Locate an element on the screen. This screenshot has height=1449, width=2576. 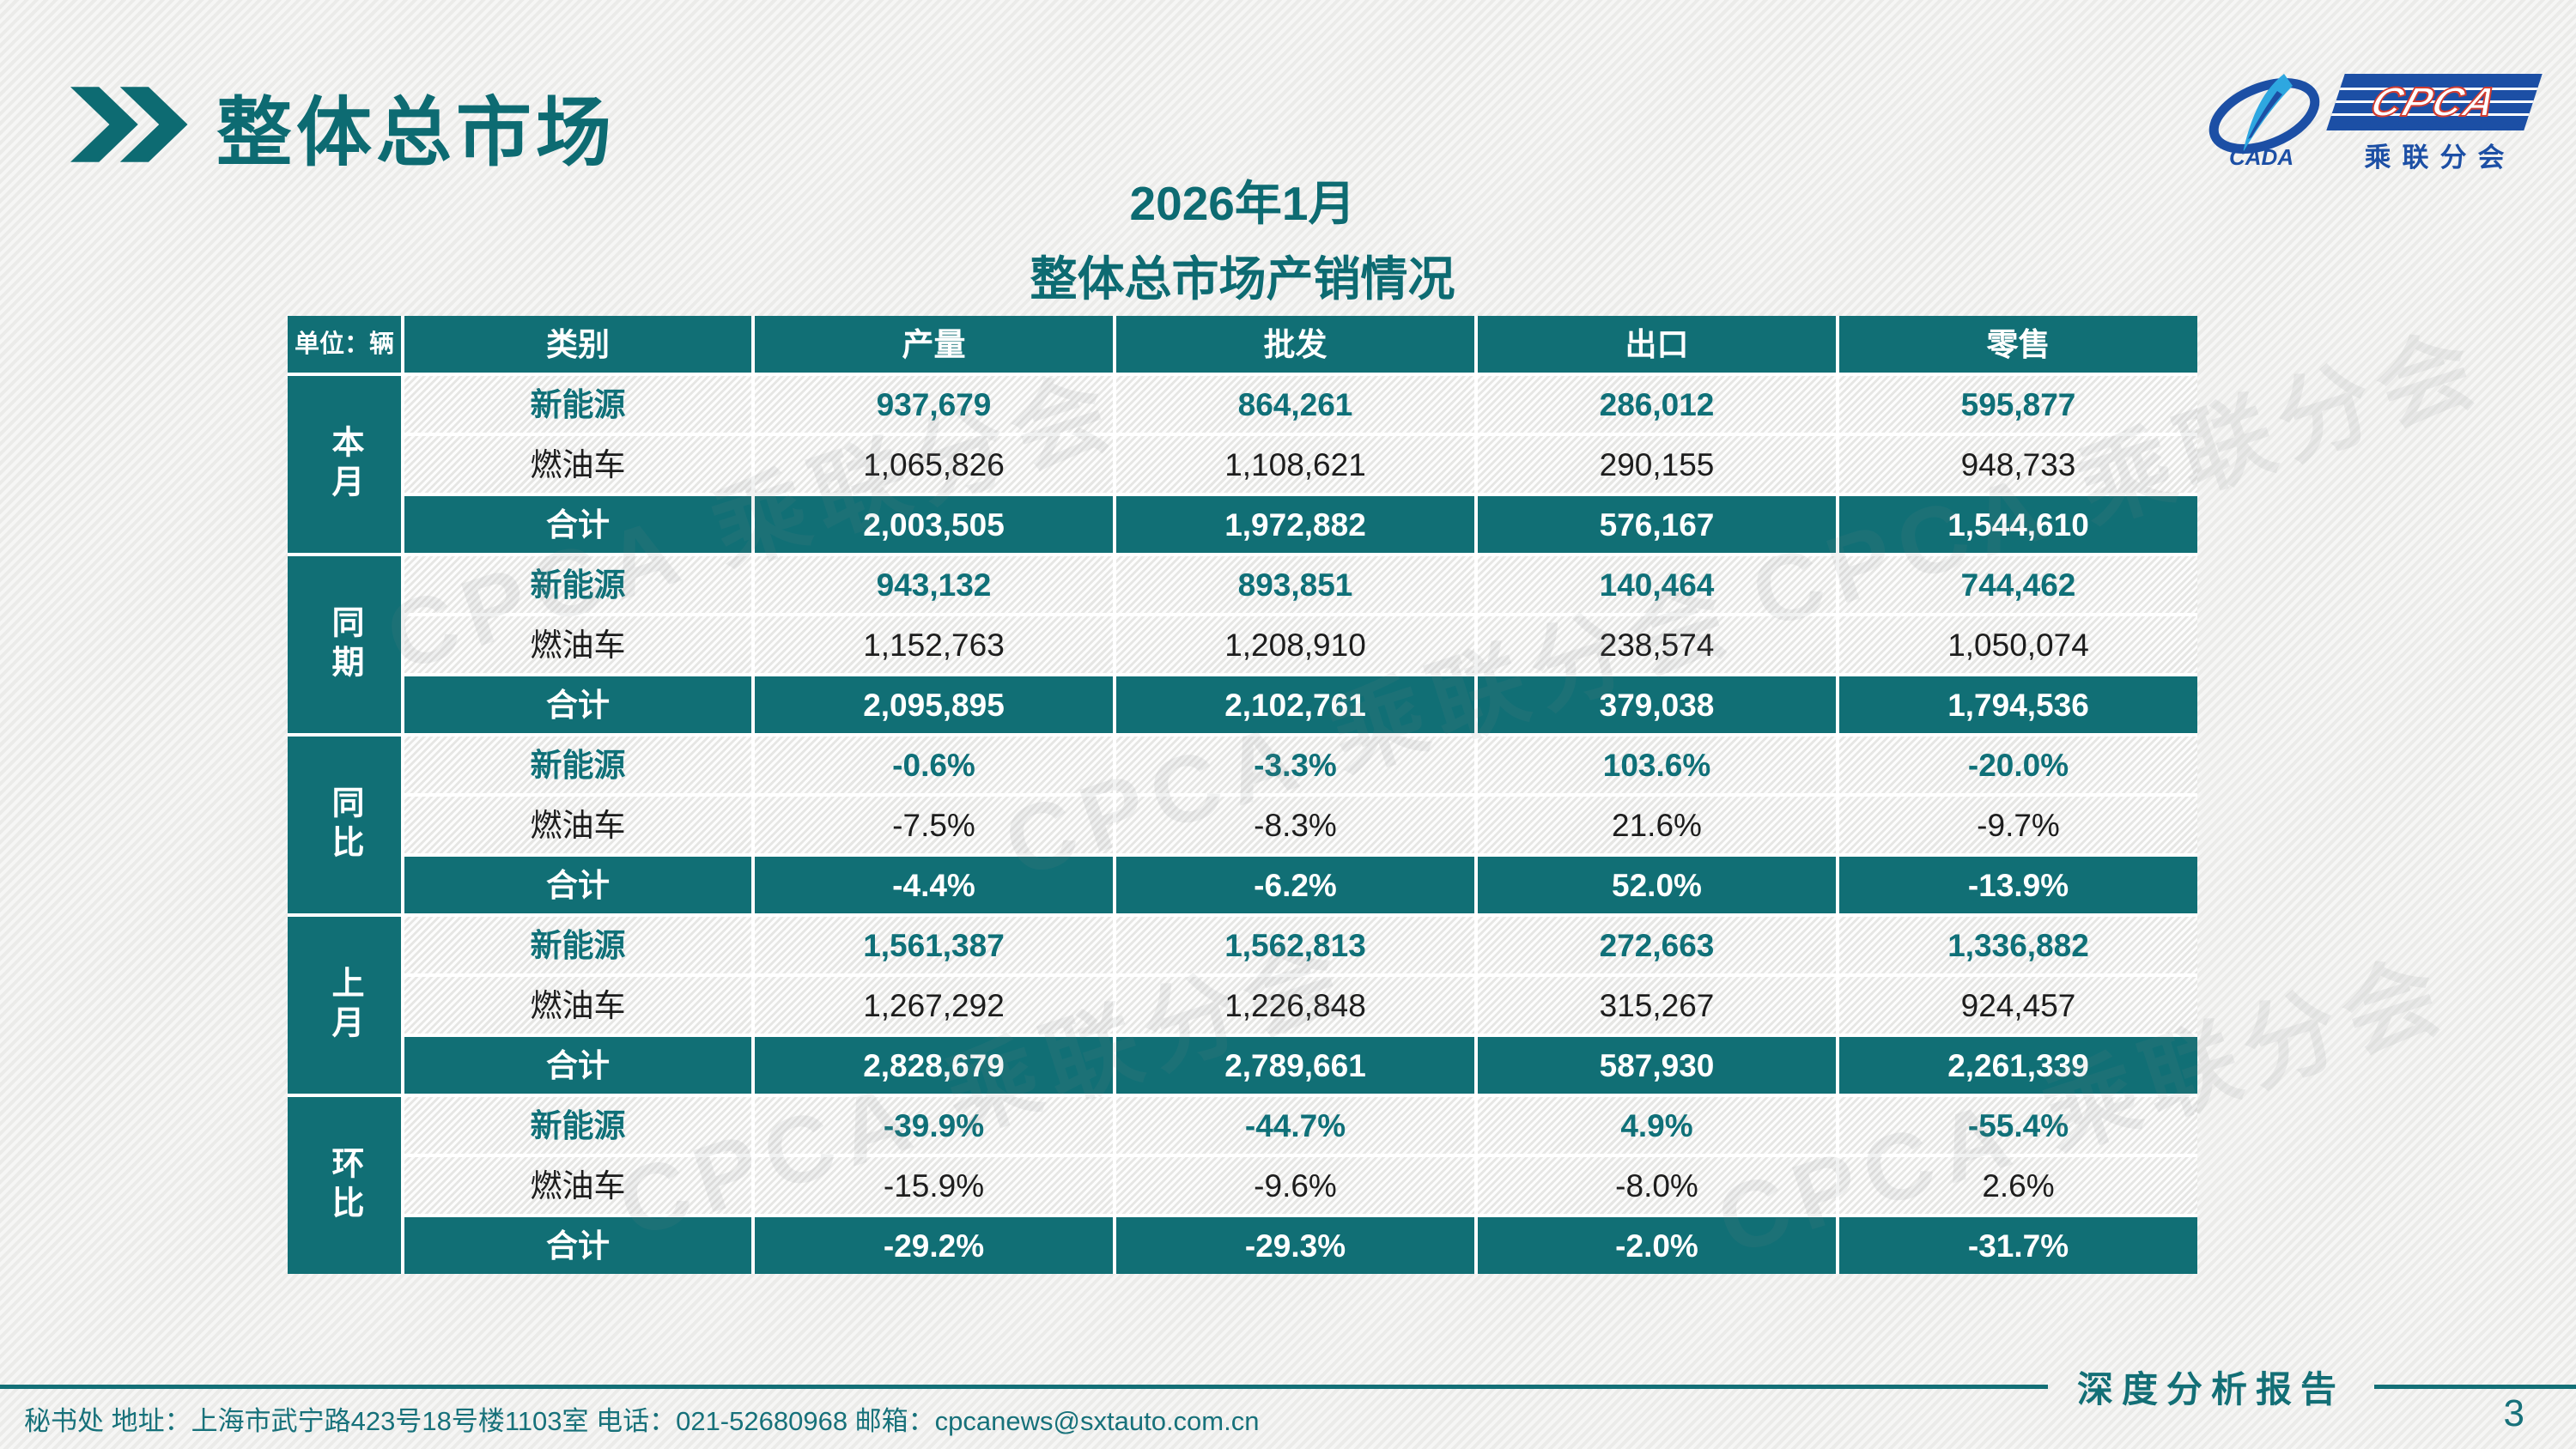
value-cell: 2,003,505 is located at coordinates (934, 524).